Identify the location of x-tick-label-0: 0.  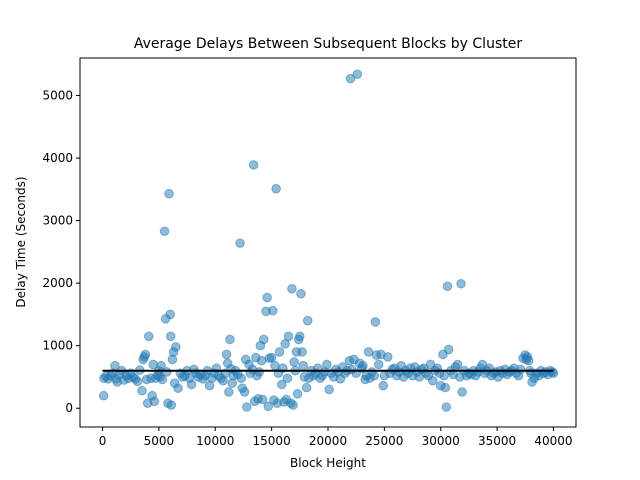
(103, 441).